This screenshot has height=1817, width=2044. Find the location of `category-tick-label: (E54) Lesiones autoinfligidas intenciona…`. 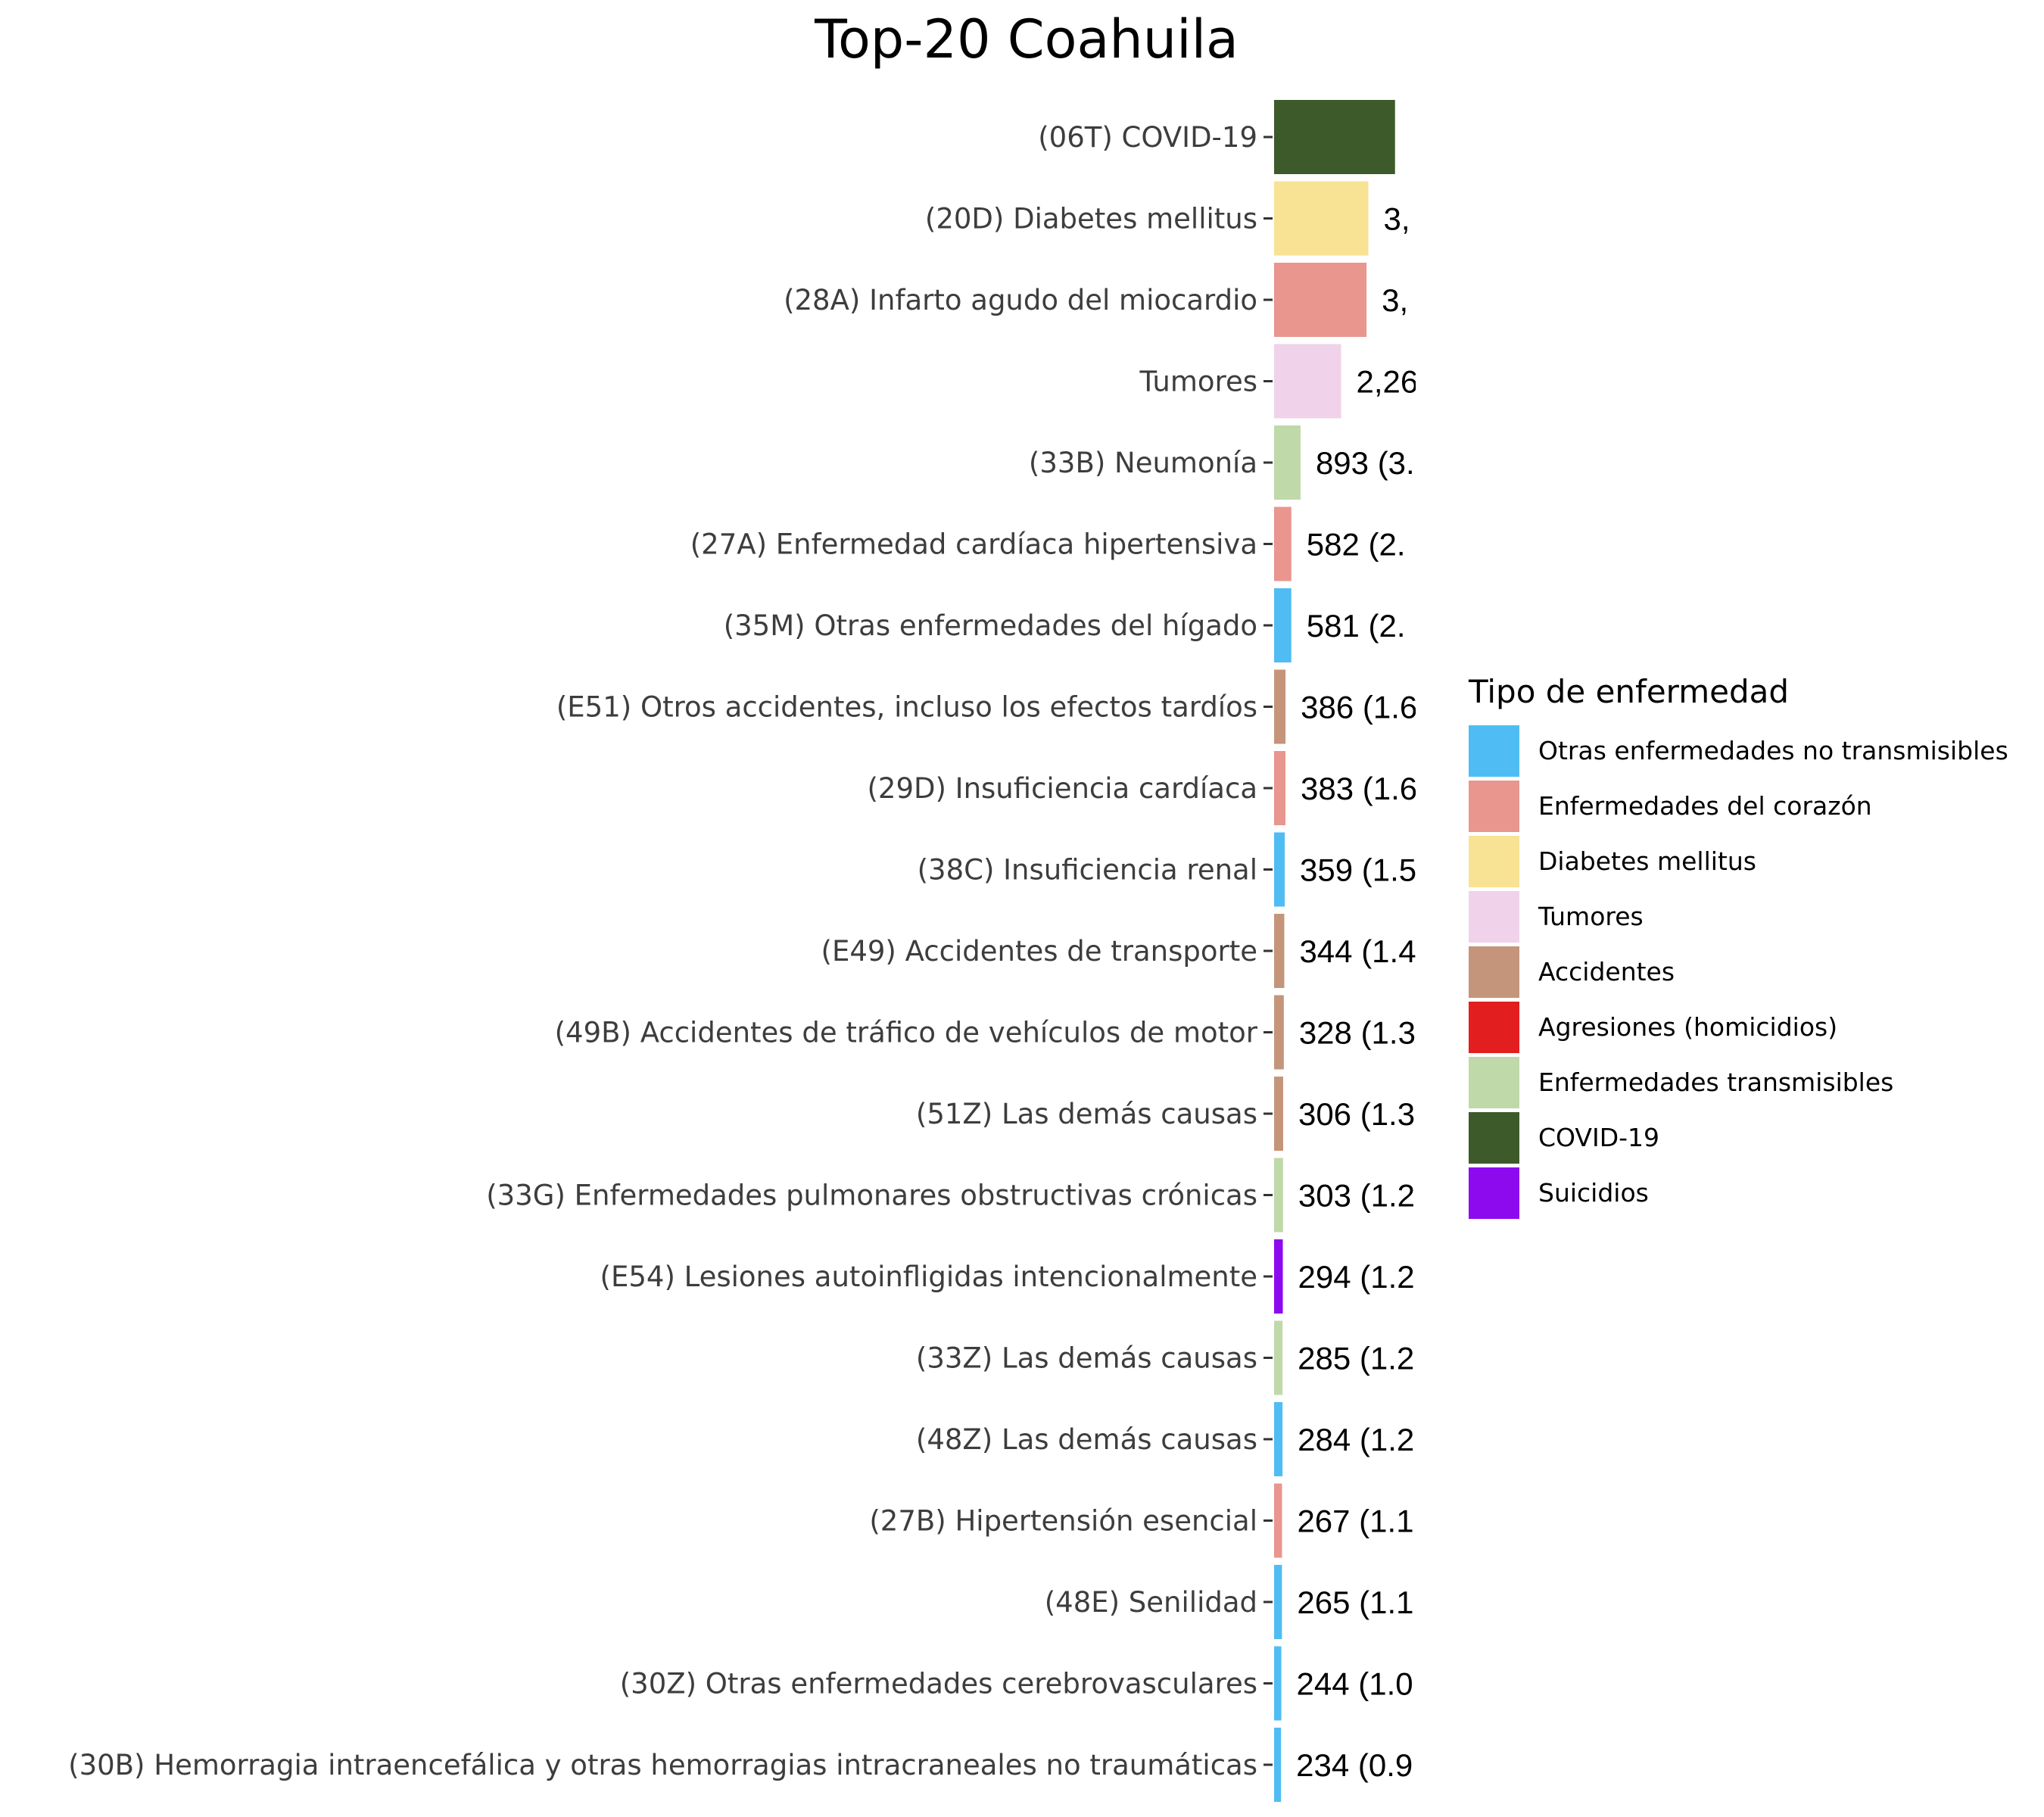

category-tick-label: (E54) Lesiones autoinfligidas intenciona… is located at coordinates (928, 1277).